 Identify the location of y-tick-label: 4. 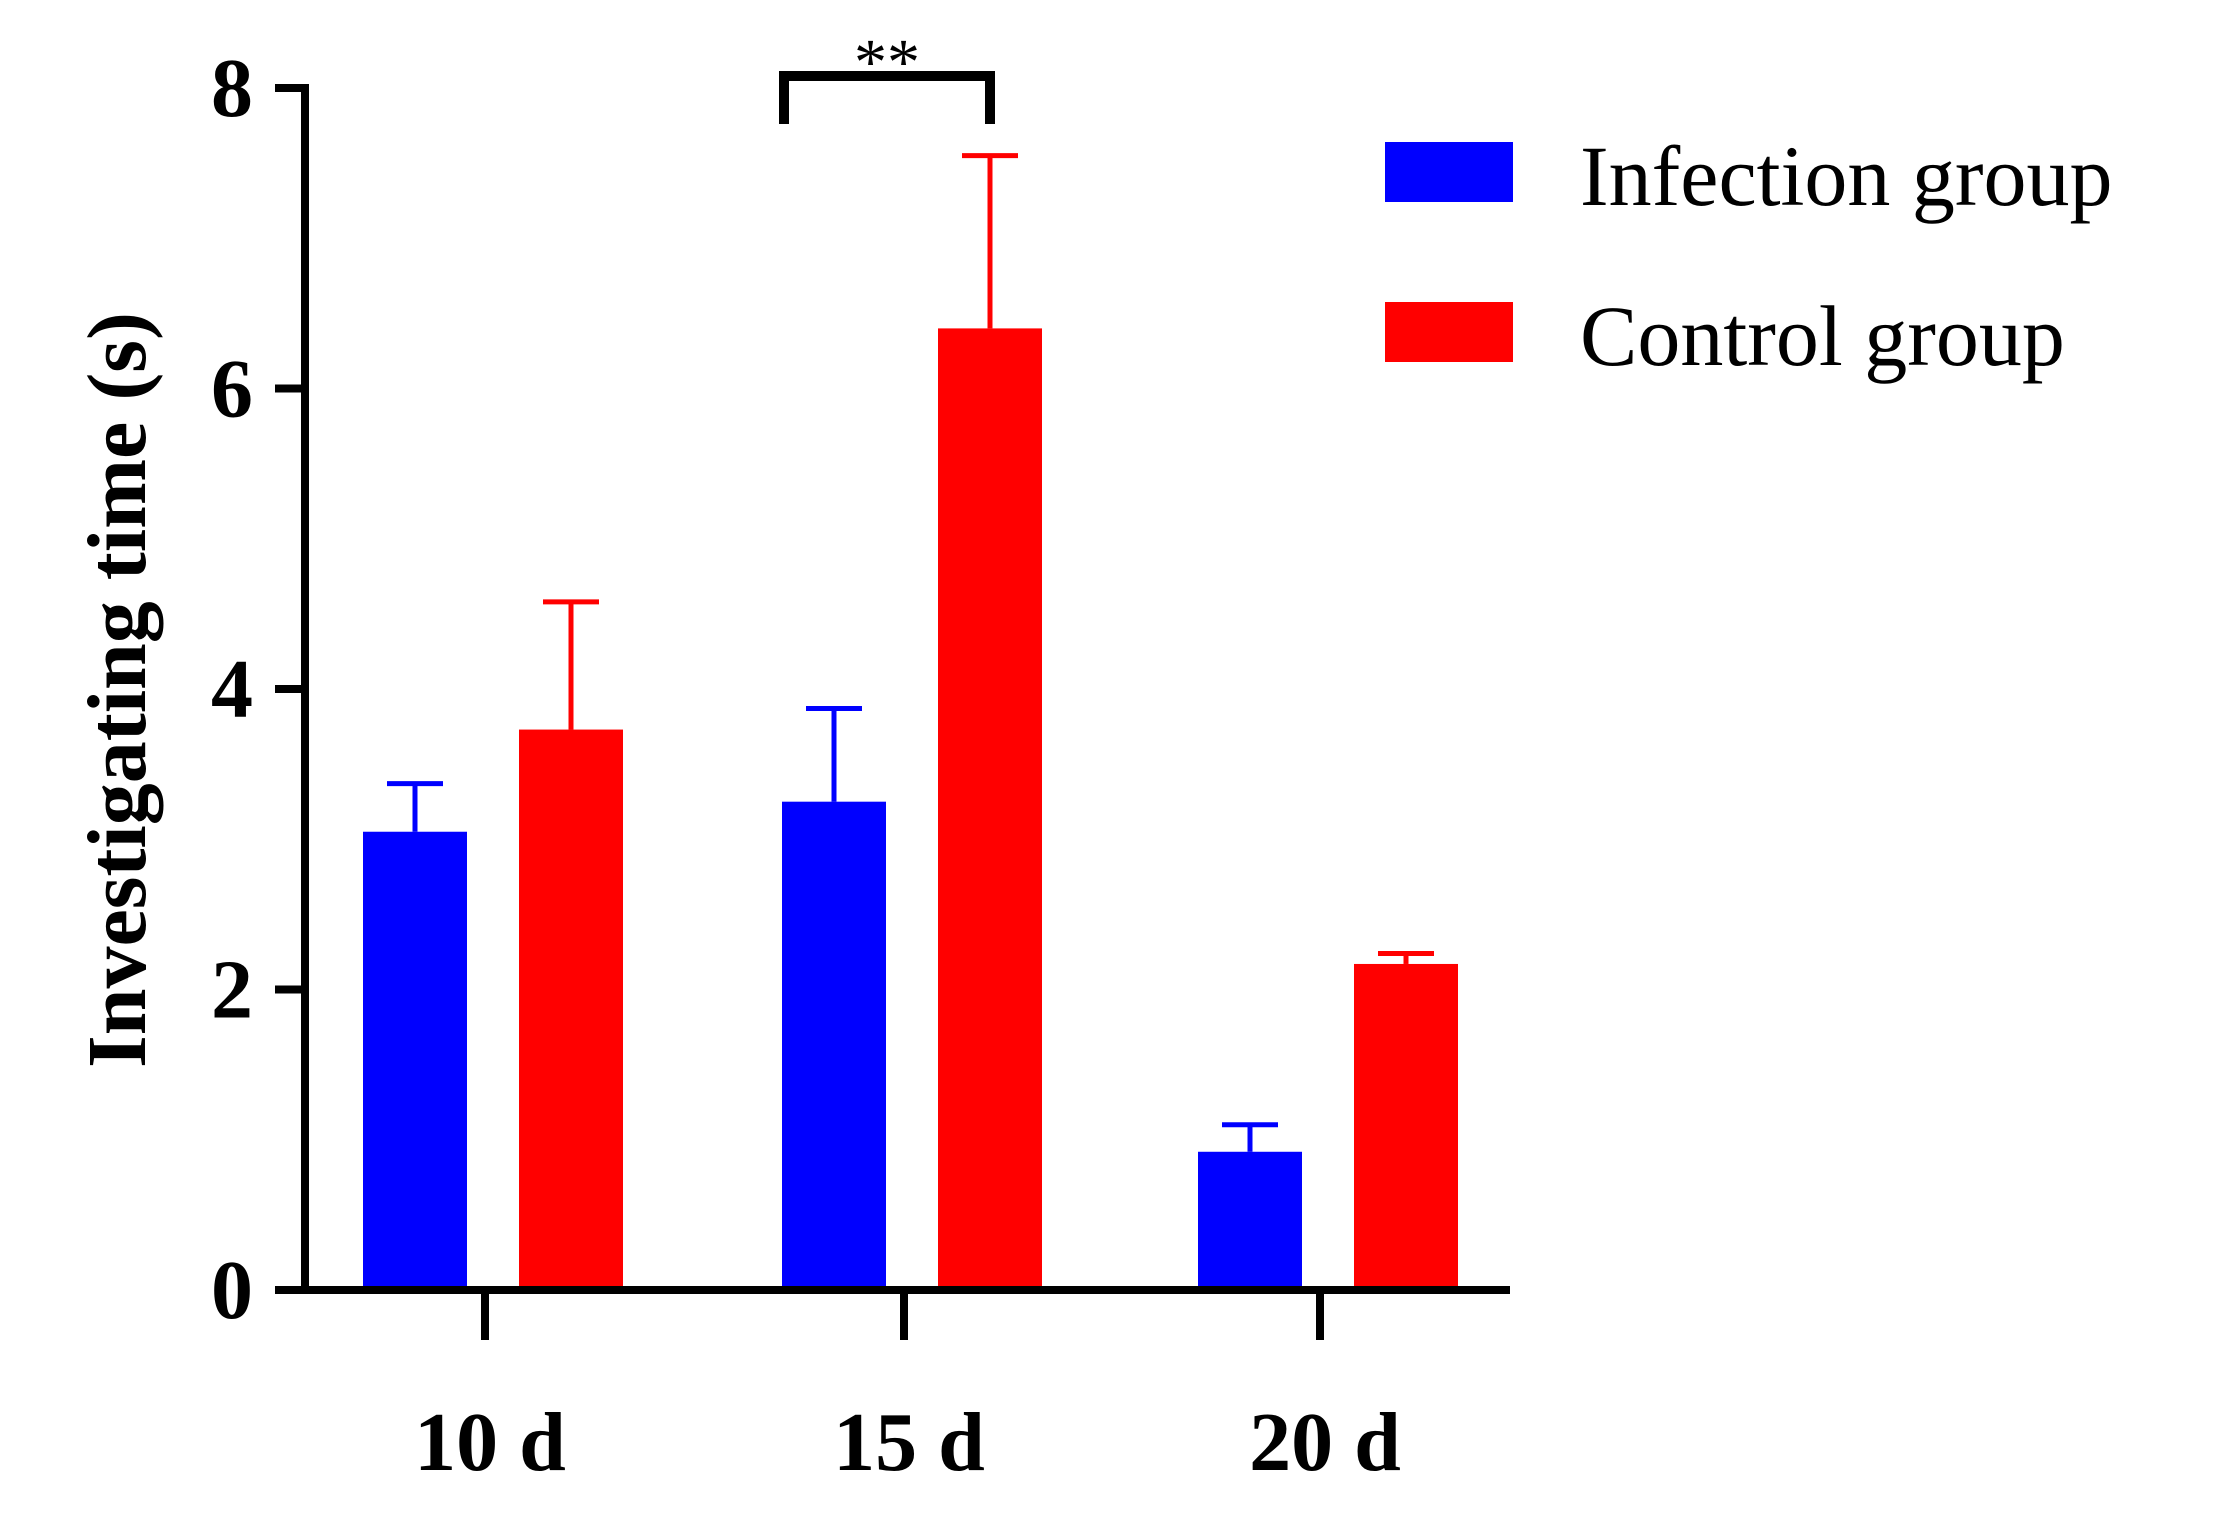
(232, 689).